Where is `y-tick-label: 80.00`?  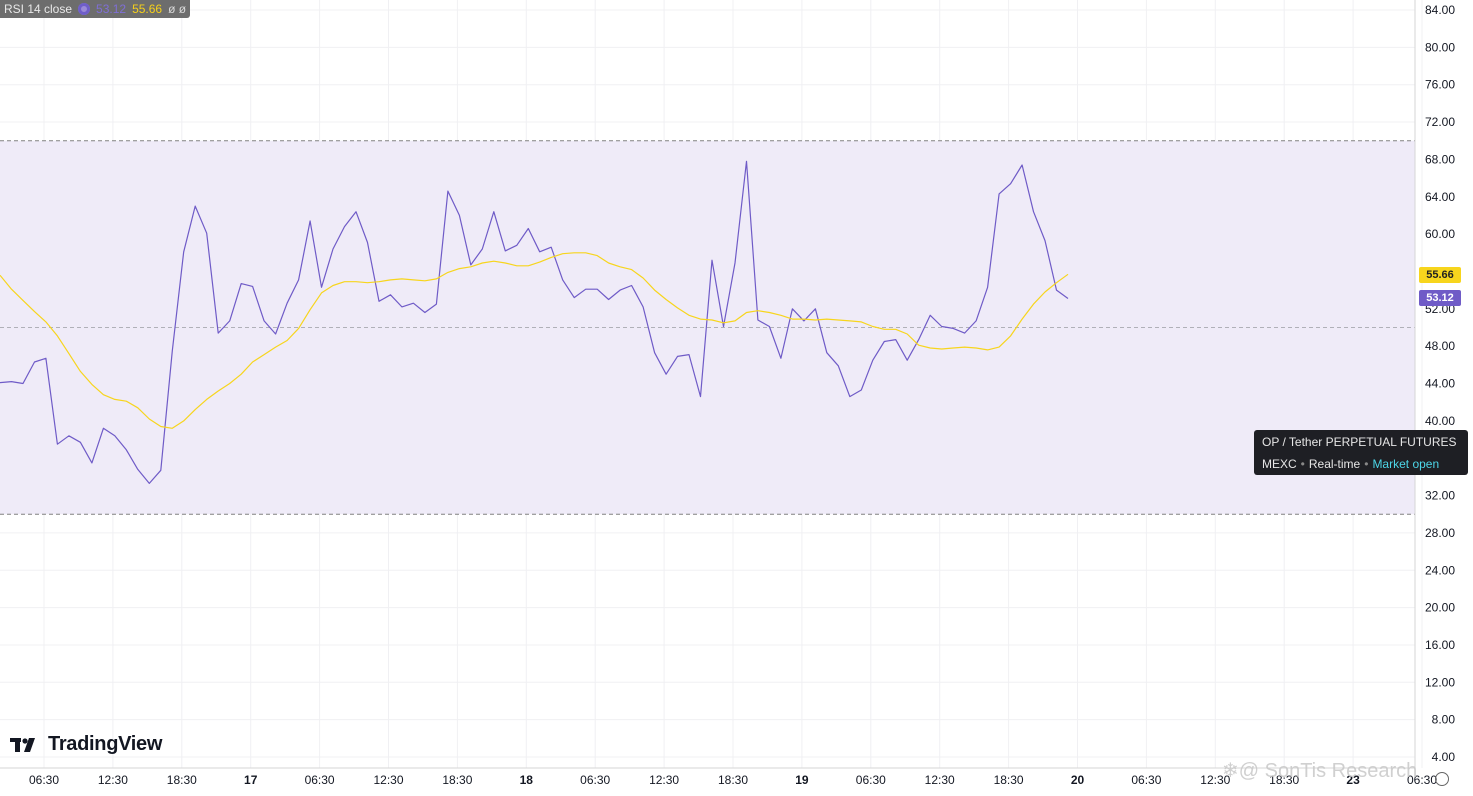 y-tick-label: 80.00 is located at coordinates (1440, 47).